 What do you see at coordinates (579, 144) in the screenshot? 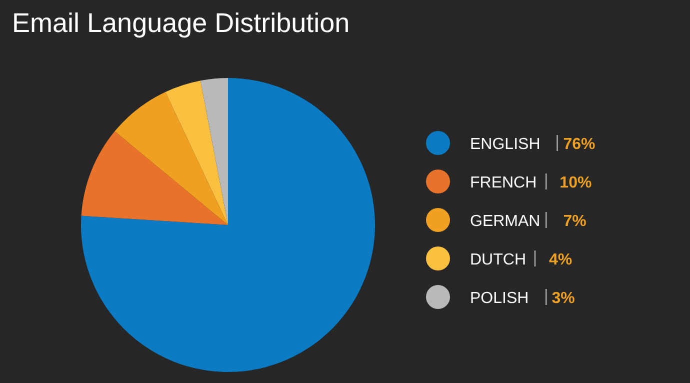
I see `data-label: 76%` at bounding box center [579, 144].